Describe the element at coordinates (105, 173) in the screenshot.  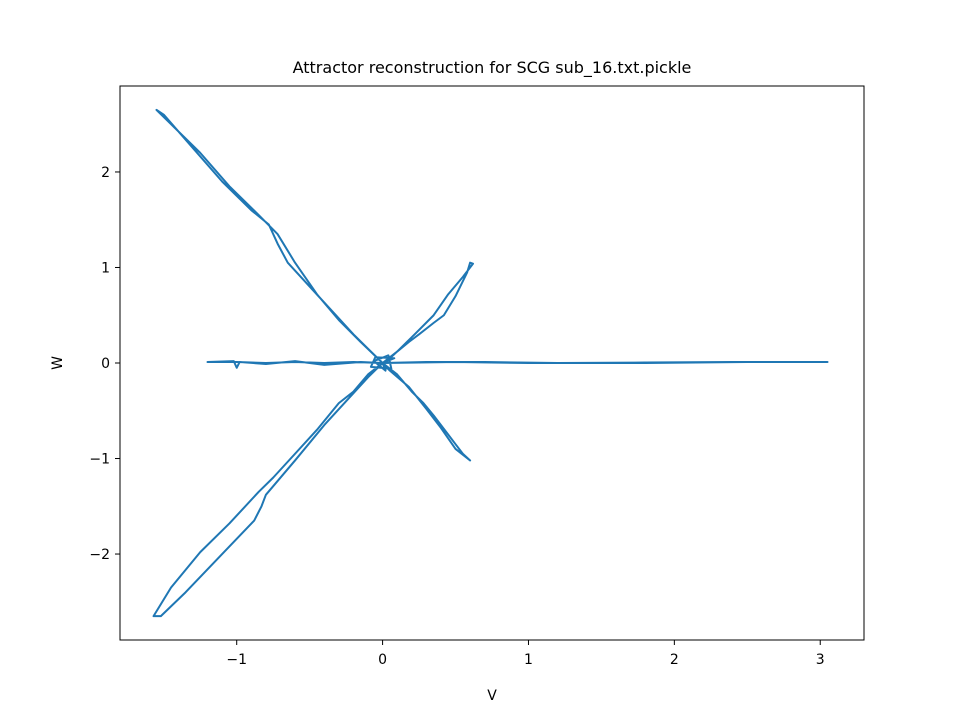
I see `y-tick-label: 2` at that location.